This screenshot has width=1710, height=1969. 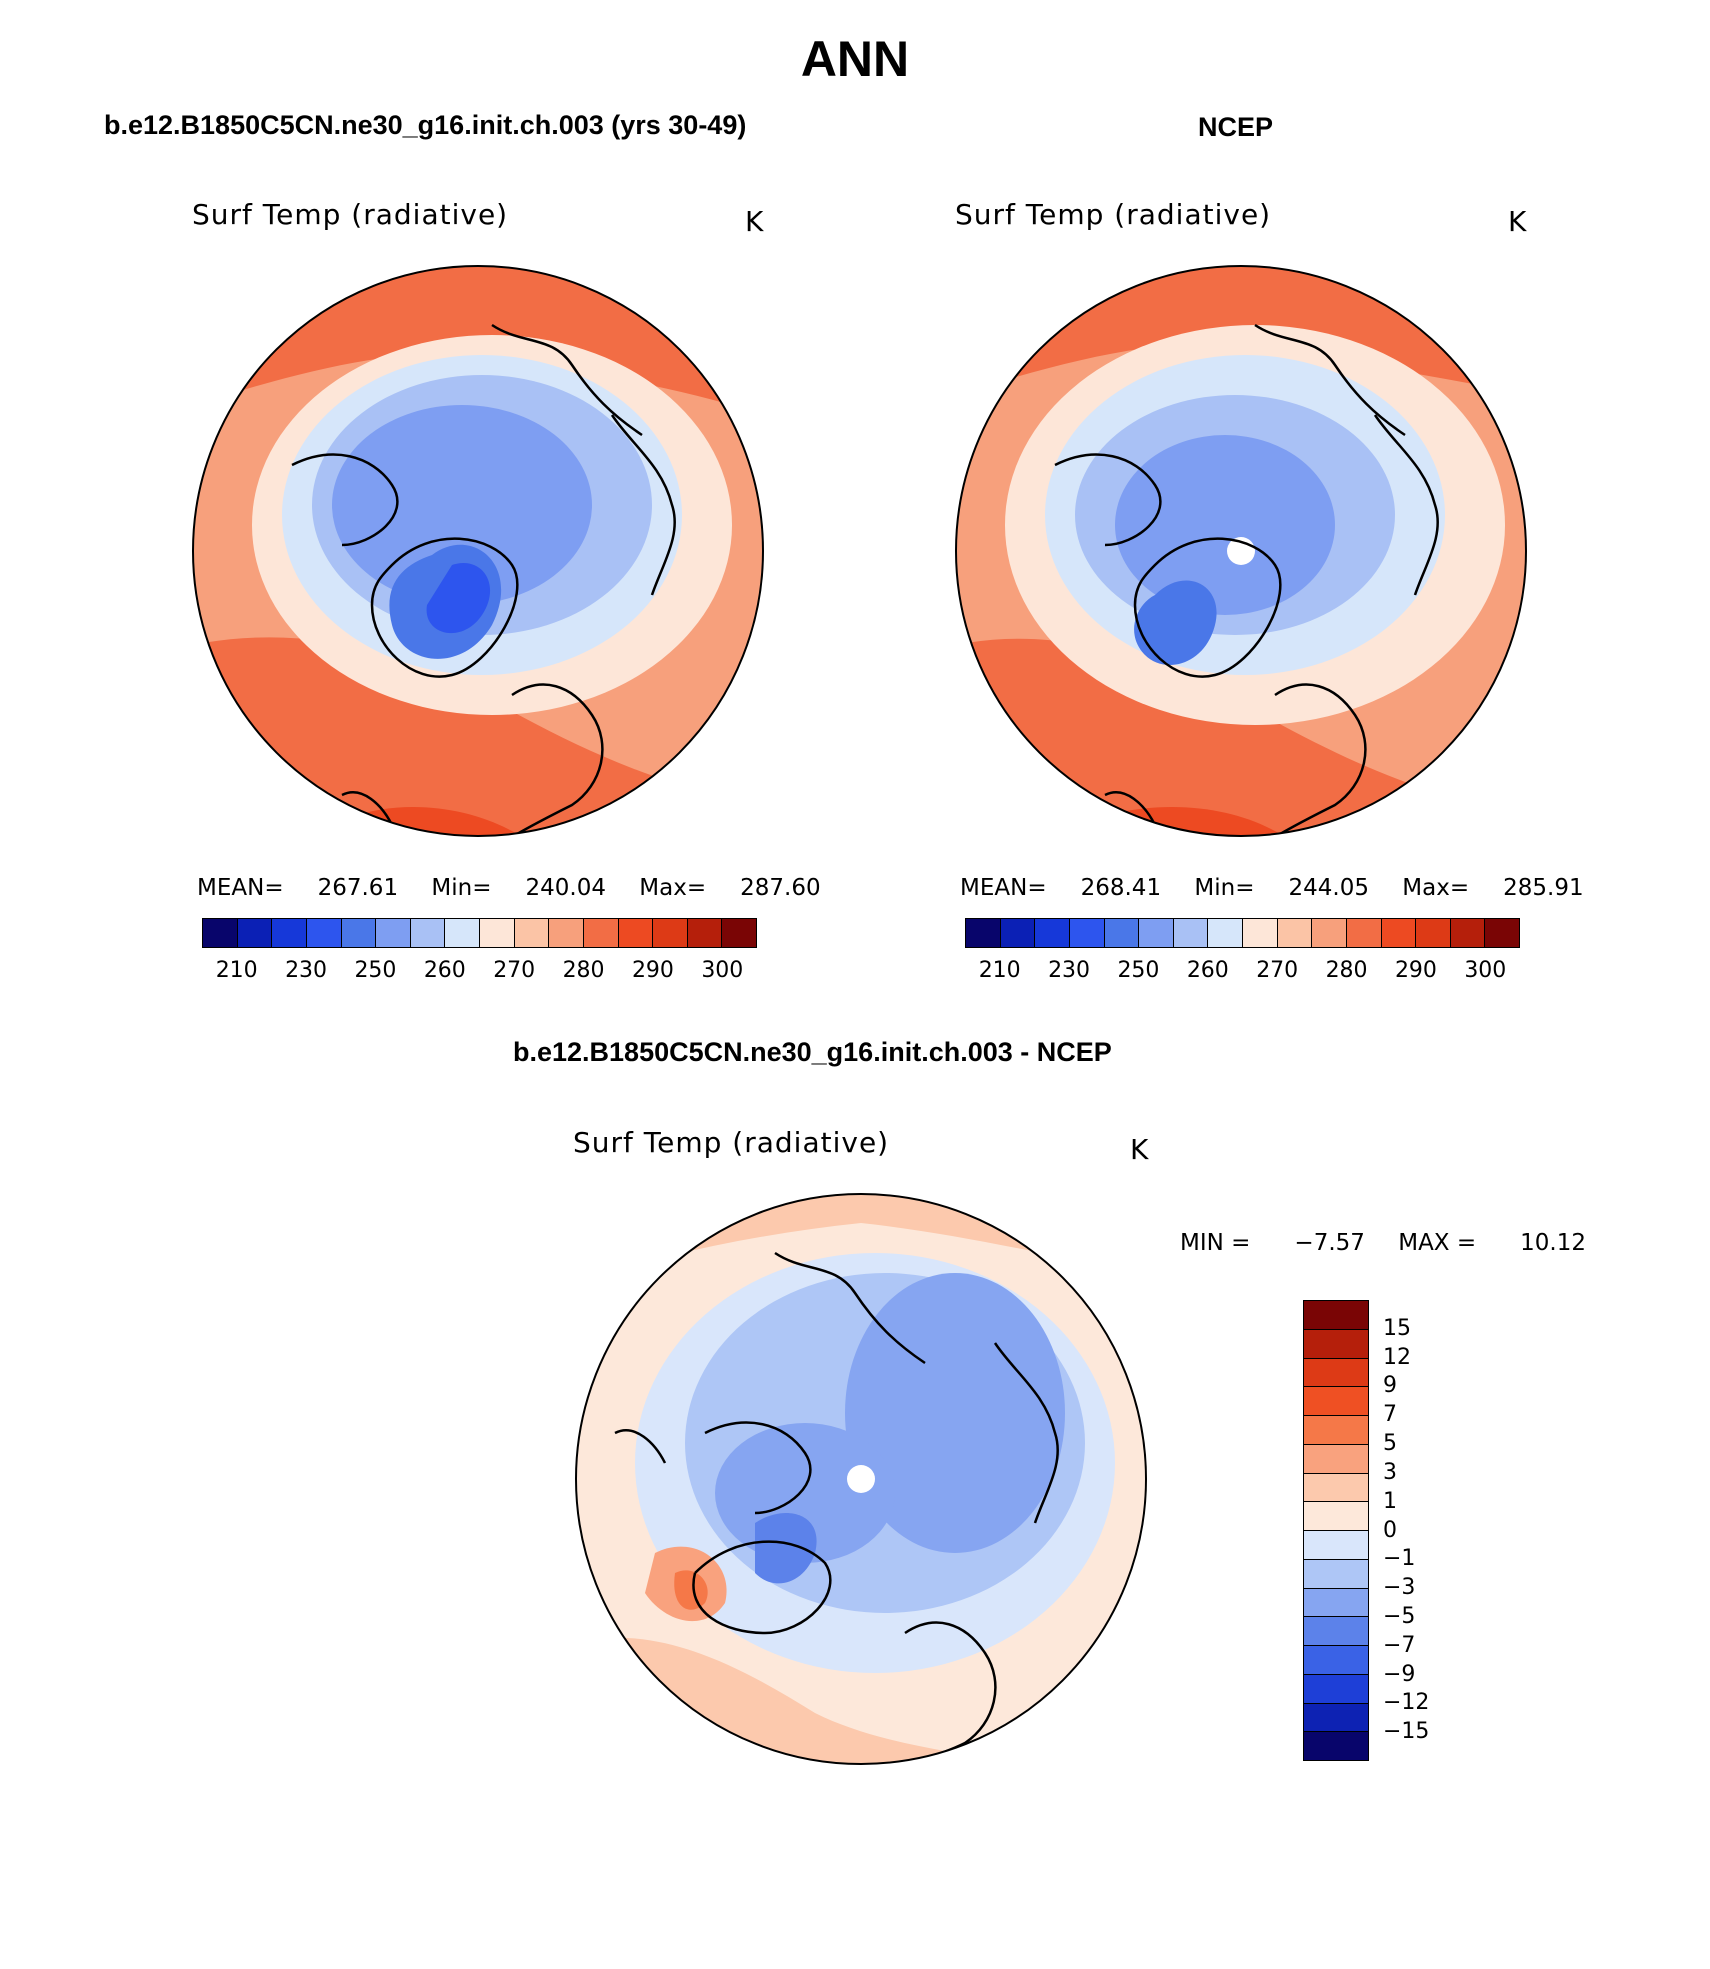 What do you see at coordinates (1406, 1732) in the screenshot?
I see `colorbar-tick-label: −15` at bounding box center [1406, 1732].